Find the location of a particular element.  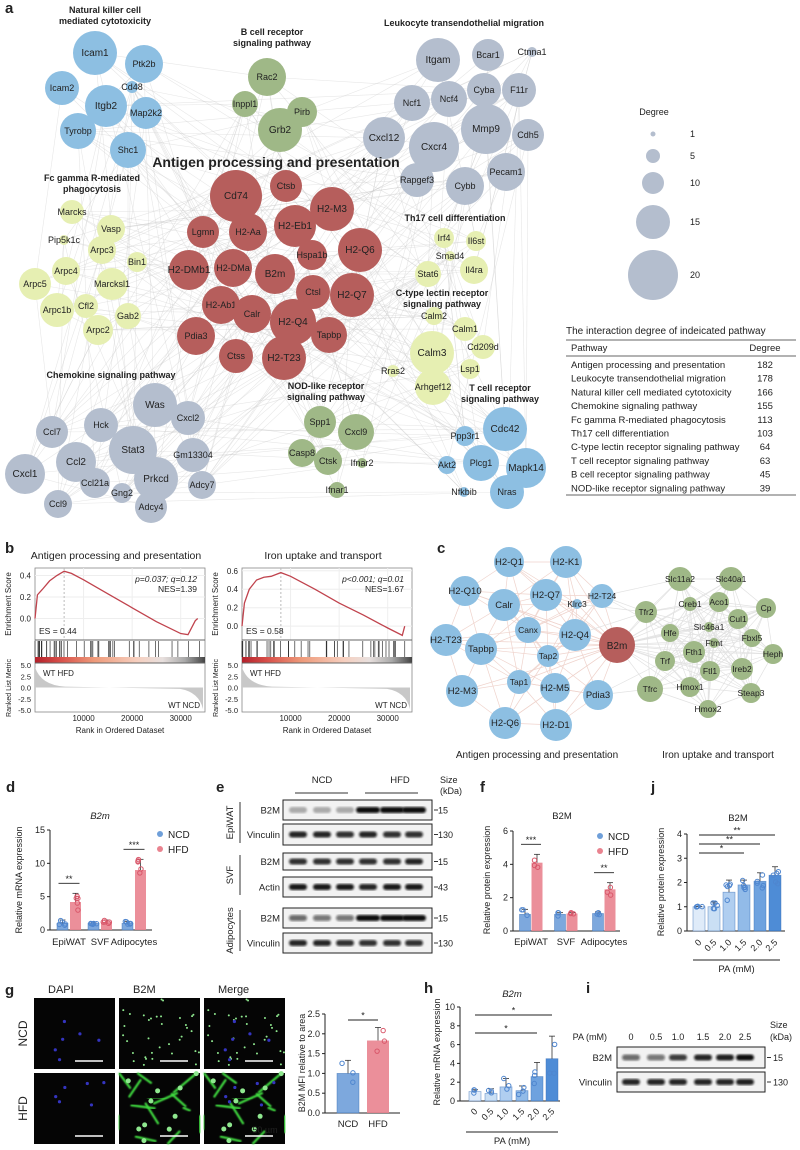

network-node: H2-Q7 is located at coordinates (546, 595).